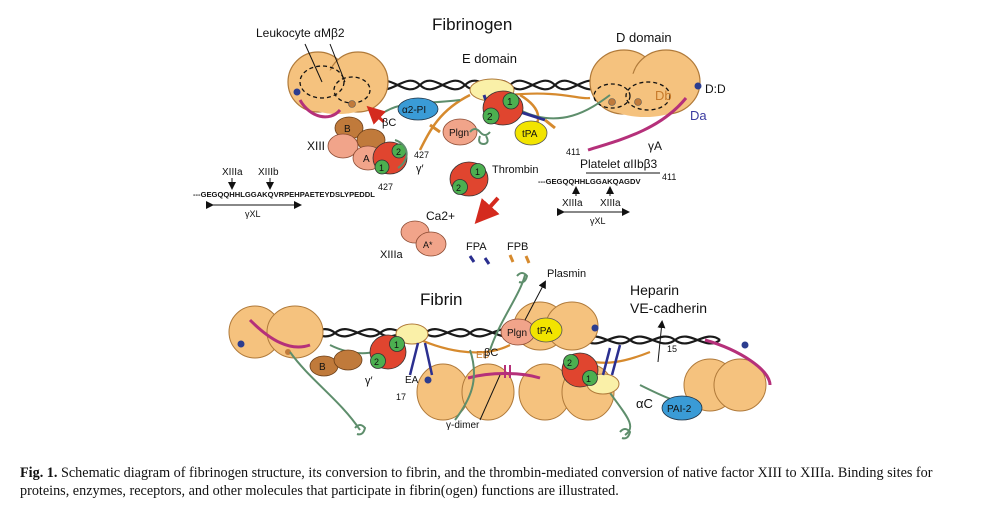  What do you see at coordinates (441, 299) in the screenshot?
I see `fibrin-title: Fibrin` at bounding box center [441, 299].